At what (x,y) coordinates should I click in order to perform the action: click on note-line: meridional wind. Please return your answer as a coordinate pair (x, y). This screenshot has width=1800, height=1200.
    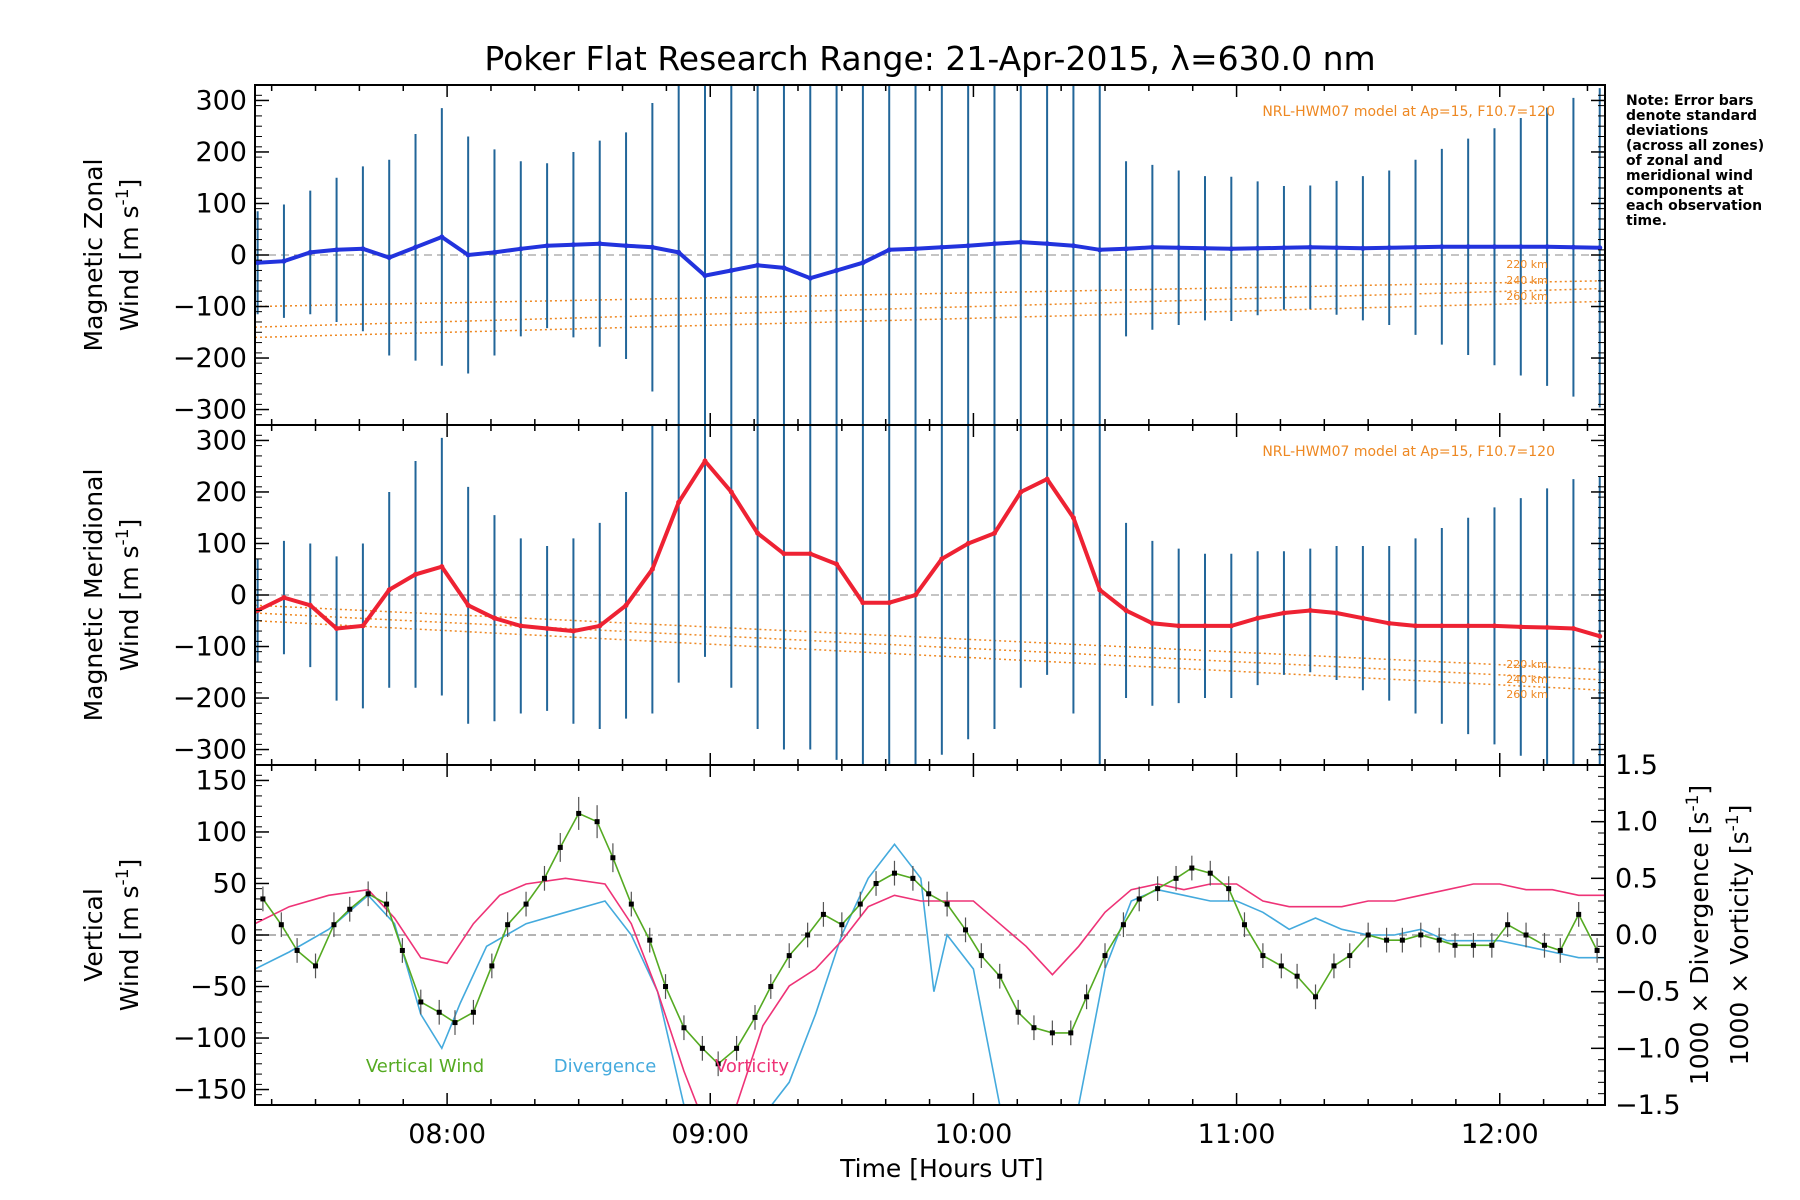
    Looking at the image, I should click on (1689, 176).